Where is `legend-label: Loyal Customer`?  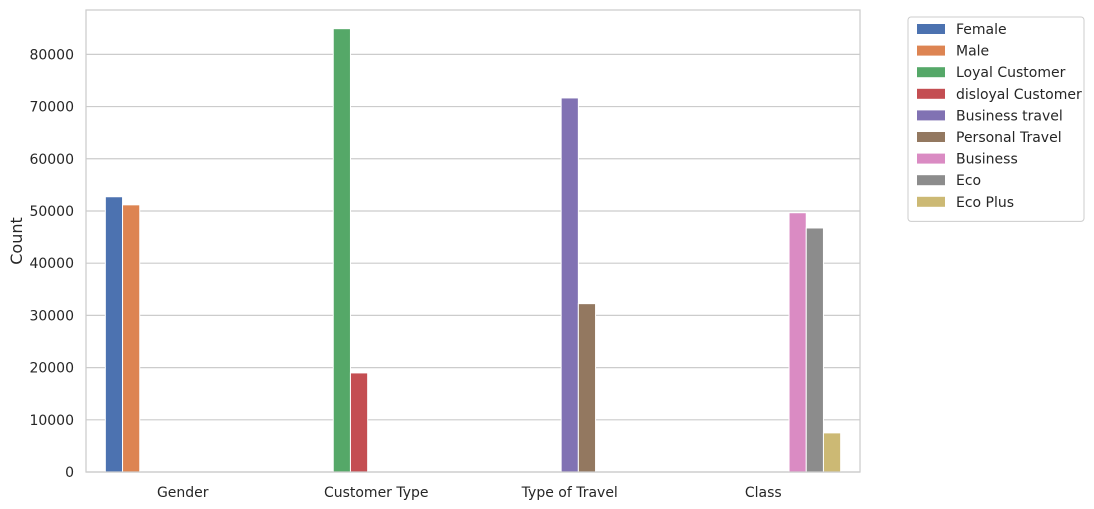 legend-label: Loyal Customer is located at coordinates (1011, 73).